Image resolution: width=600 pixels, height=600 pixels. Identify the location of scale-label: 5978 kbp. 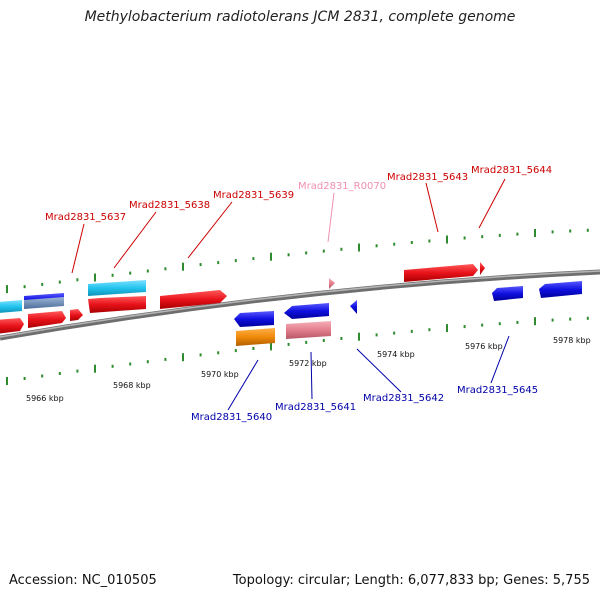
(572, 340).